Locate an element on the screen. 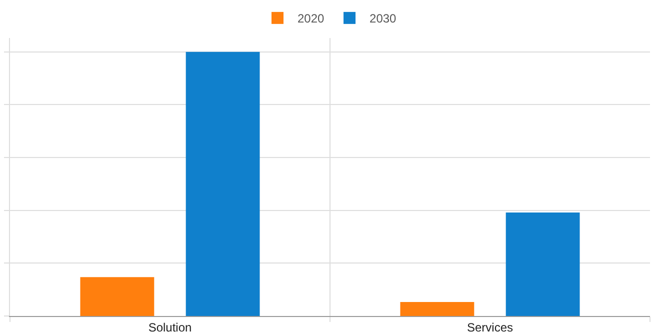 Image resolution: width=653 pixels, height=336 pixels. legend-label: 2020 is located at coordinates (311, 19).